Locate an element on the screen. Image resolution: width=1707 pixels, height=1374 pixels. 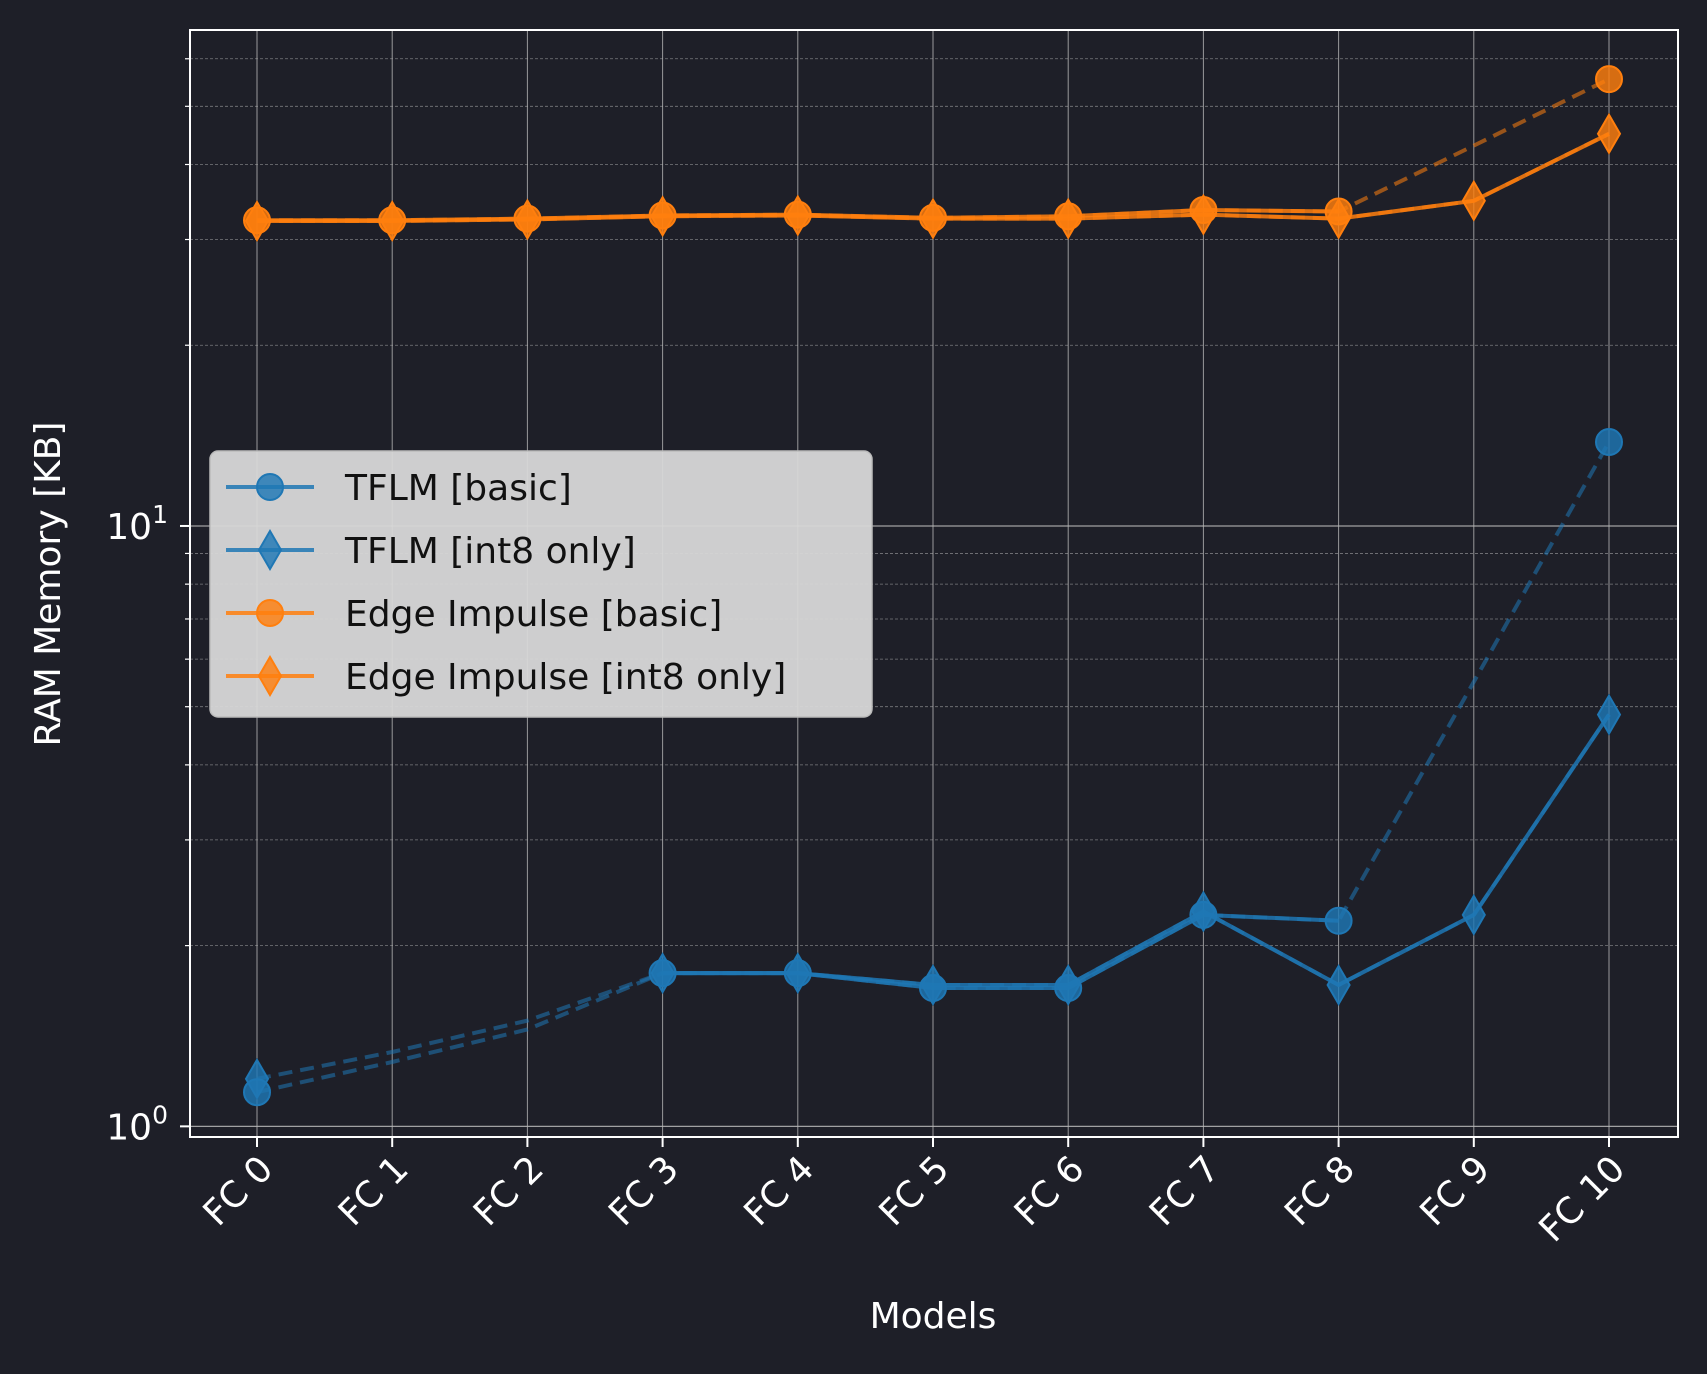
legend-item: Edge Impulse [basic] is located at coordinates (474, 614).